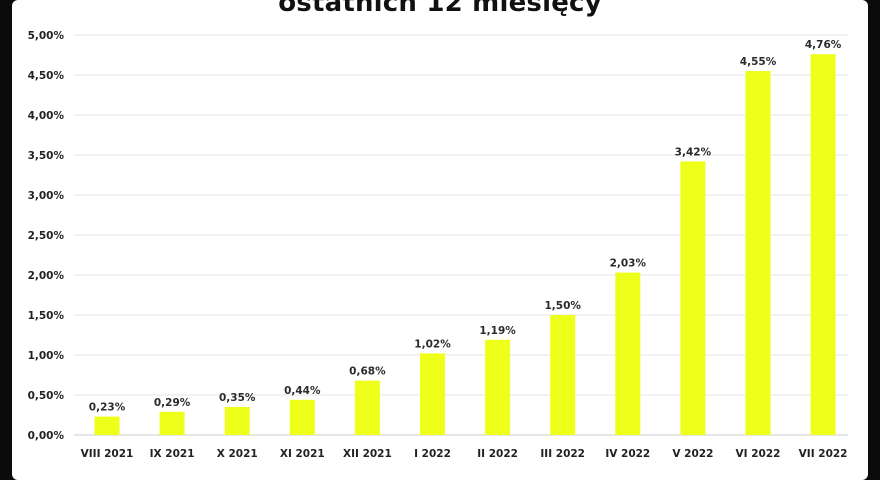 The image size is (880, 480). Describe the element at coordinates (46, 396) in the screenshot. I see `y-tick-label: 0,50%` at that location.